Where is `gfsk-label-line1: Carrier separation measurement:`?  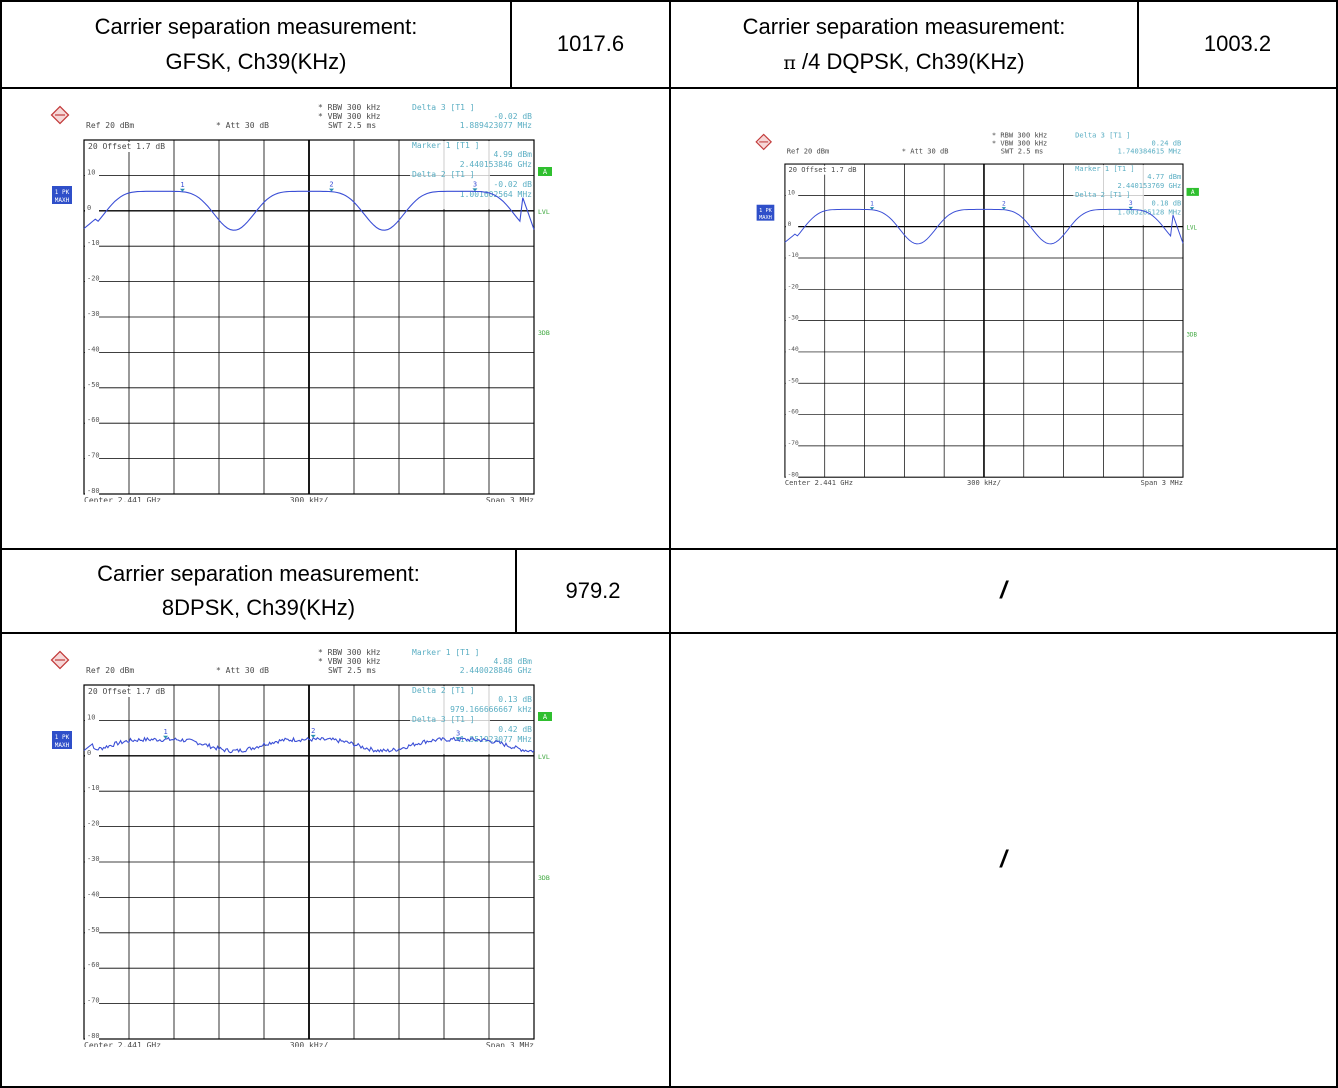 gfsk-label-line1: Carrier separation measurement: is located at coordinates (256, 27).